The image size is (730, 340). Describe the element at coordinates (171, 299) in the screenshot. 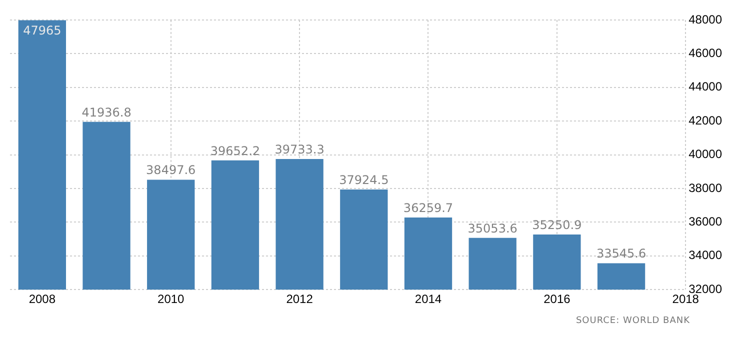

I see `x-tick-label: 2010` at that location.